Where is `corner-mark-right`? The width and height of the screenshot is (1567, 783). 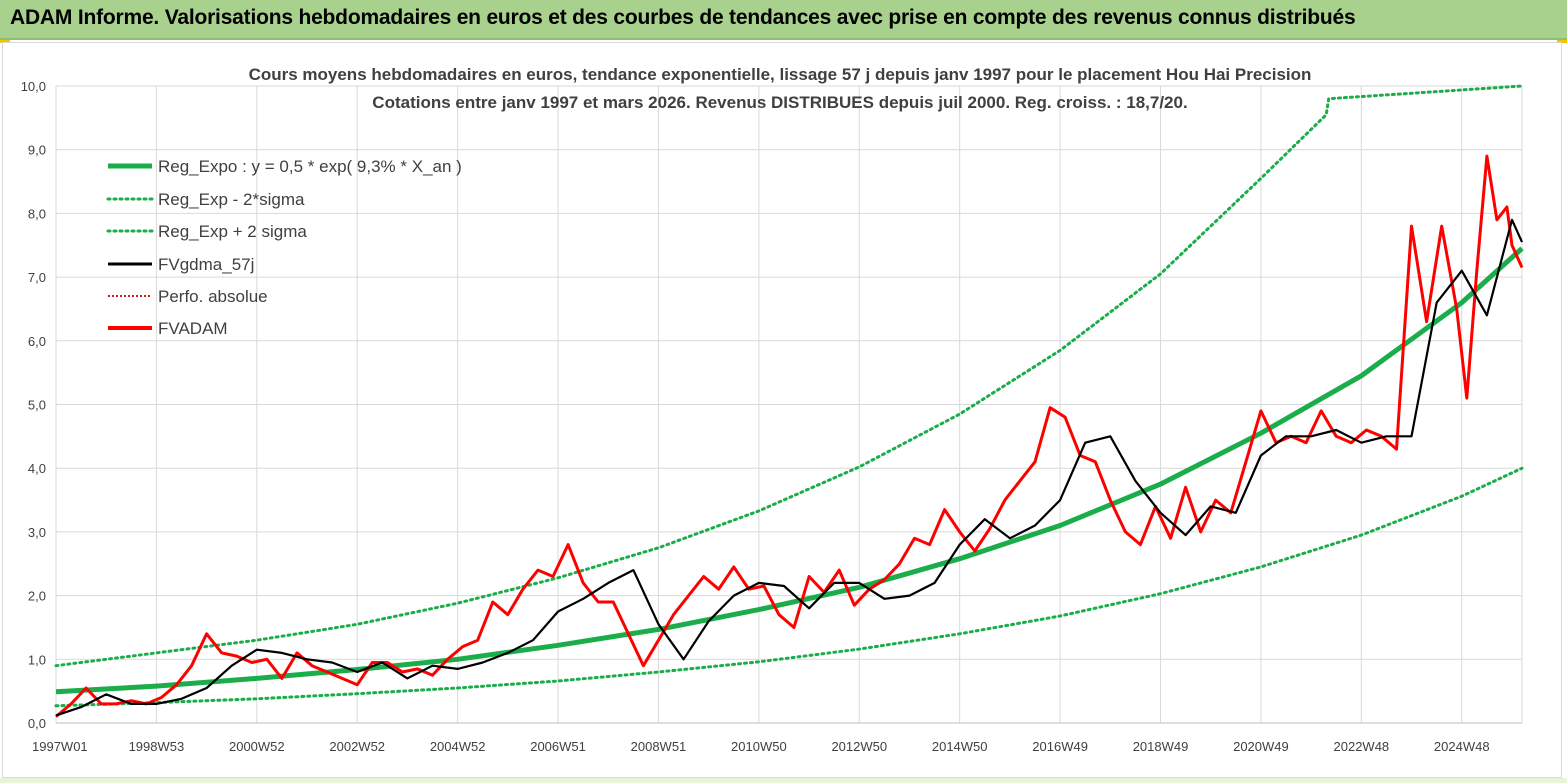 corner-mark-right is located at coordinates (1562, 41).